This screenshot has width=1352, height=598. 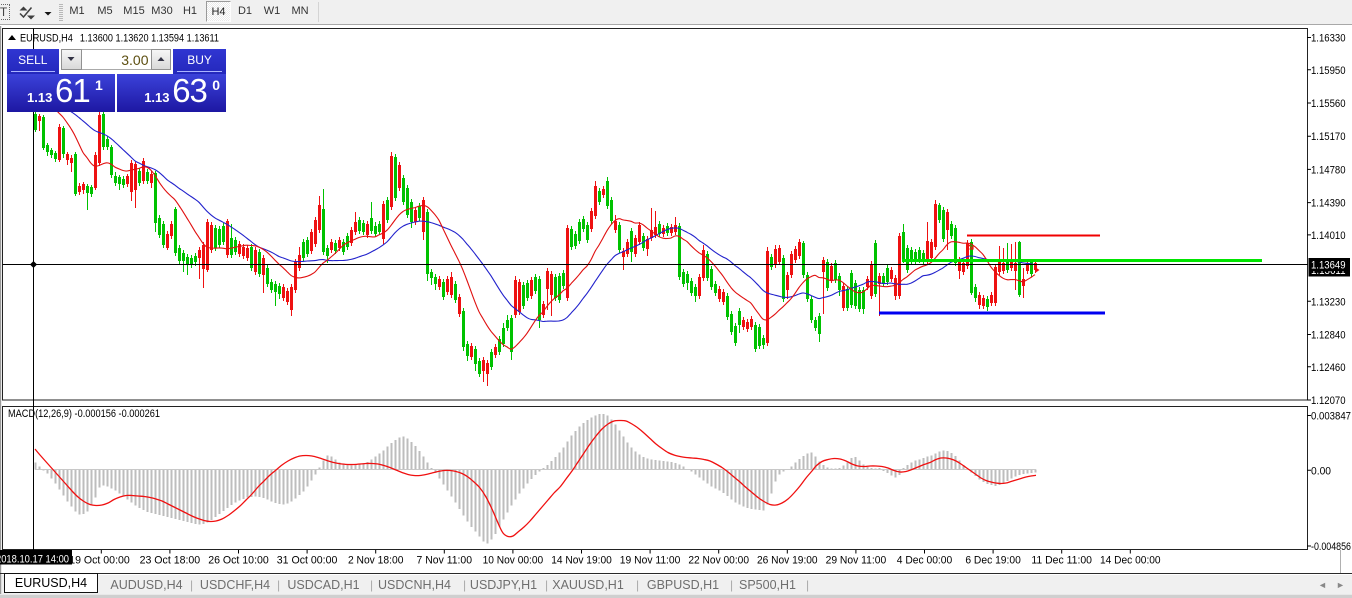 What do you see at coordinates (1328, 170) in the screenshot?
I see `svg-text: 1.14780` at bounding box center [1328, 170].